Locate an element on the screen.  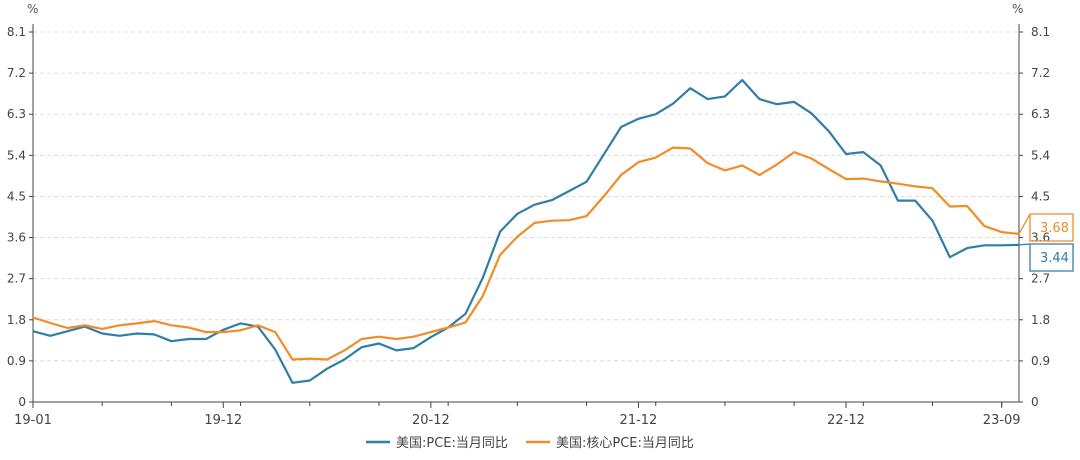
right-tick-label: 5.4 is located at coordinates (1040, 155).